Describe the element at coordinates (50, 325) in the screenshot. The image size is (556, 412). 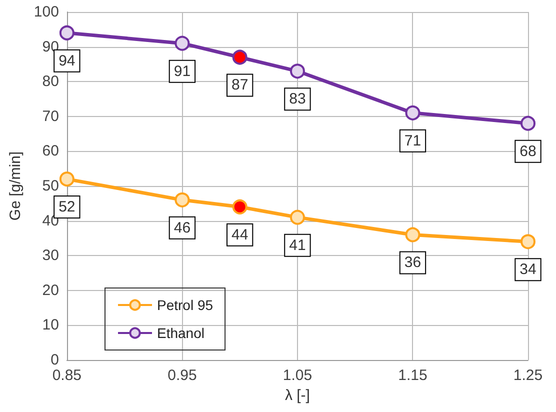
I see `y-tick-label: 10` at that location.